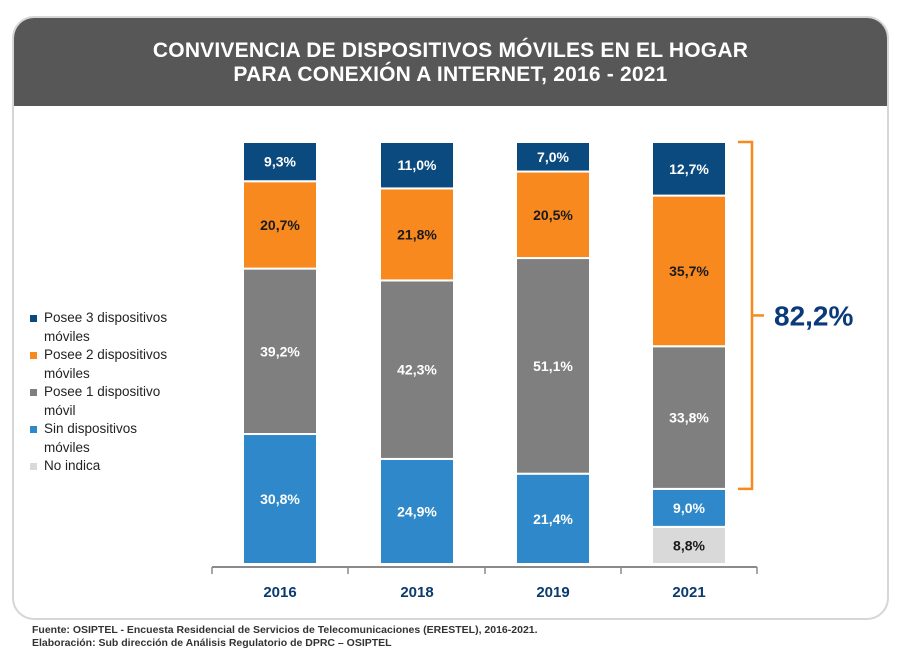 The height and width of the screenshot is (656, 900). I want to click on x-tick-label-2021: 2021, so click(688, 592).